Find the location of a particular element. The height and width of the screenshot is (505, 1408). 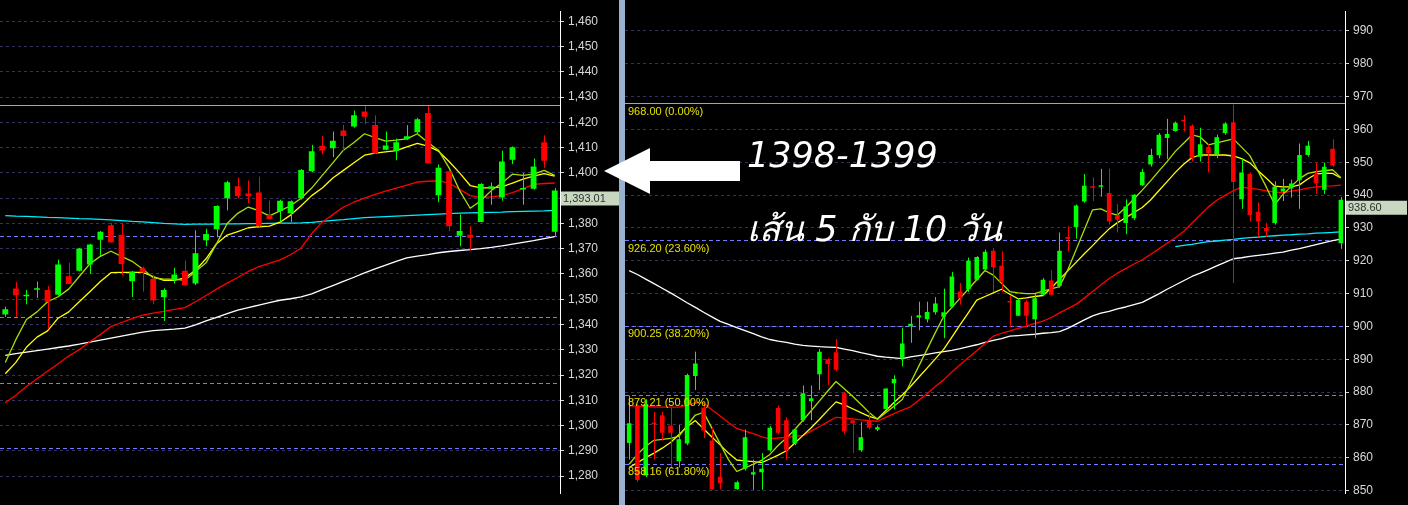

y-tick-label: 1,460 is located at coordinates (583, 20).